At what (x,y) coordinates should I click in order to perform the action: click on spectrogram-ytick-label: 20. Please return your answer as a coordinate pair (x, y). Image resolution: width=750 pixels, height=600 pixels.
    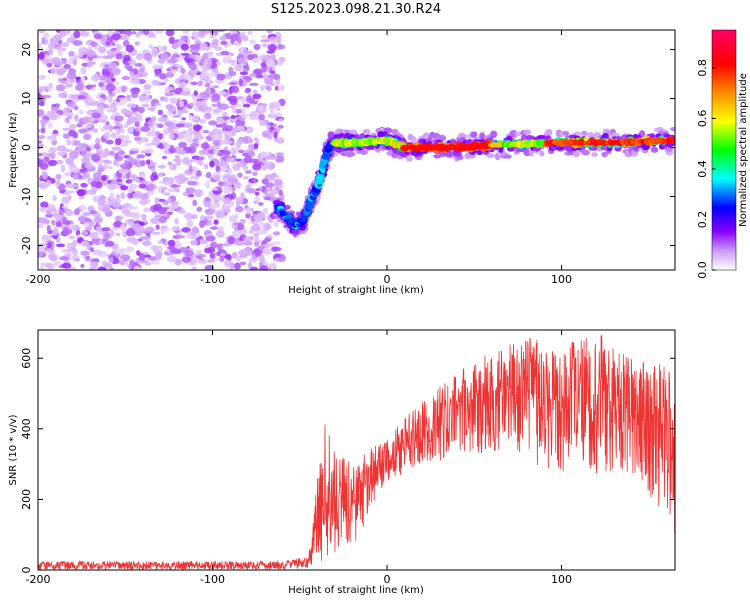
    Looking at the image, I should click on (26, 50).